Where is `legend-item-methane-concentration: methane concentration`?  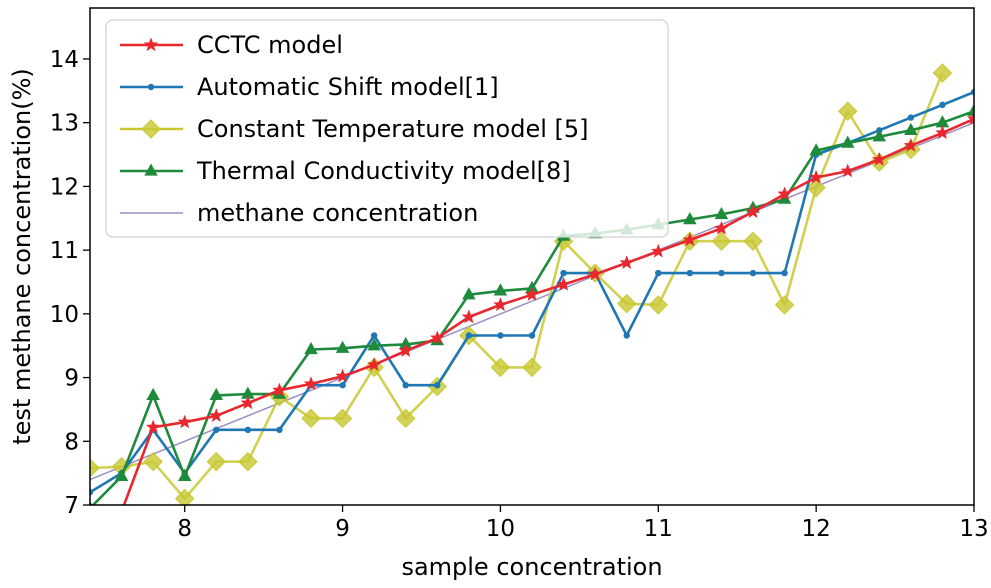 legend-item-methane-concentration: methane concentration is located at coordinates (299, 213).